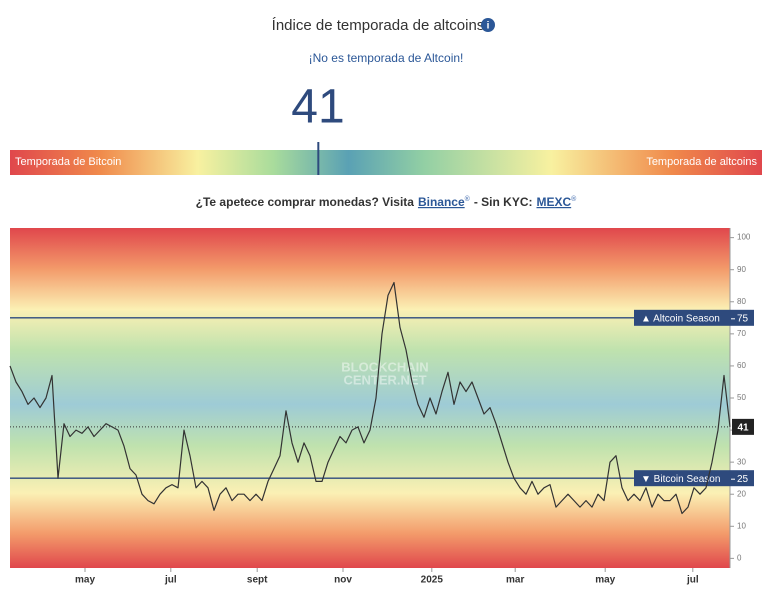  I want to click on x-tick-label: sept, so click(257, 580).